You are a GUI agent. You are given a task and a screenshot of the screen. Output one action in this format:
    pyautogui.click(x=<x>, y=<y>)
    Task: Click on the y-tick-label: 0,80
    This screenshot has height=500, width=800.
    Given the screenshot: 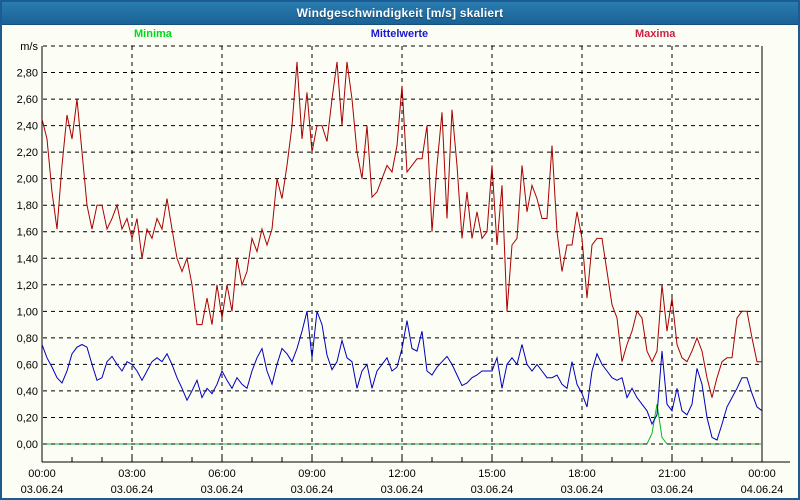 What is the action you would take?
    pyautogui.click(x=27, y=339)
    